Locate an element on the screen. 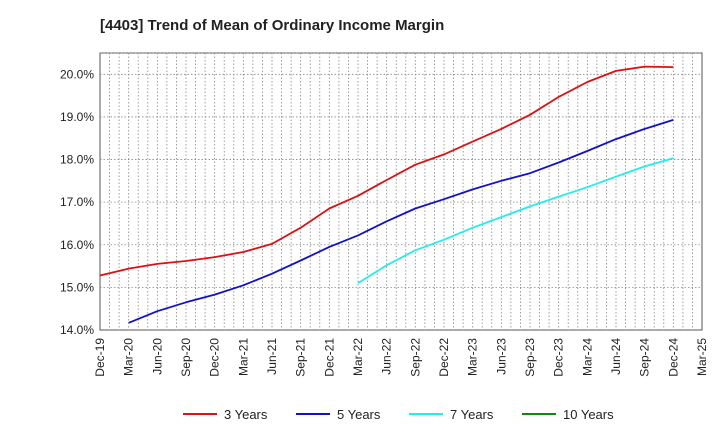  legend-label: 10 Years is located at coordinates (588, 414).